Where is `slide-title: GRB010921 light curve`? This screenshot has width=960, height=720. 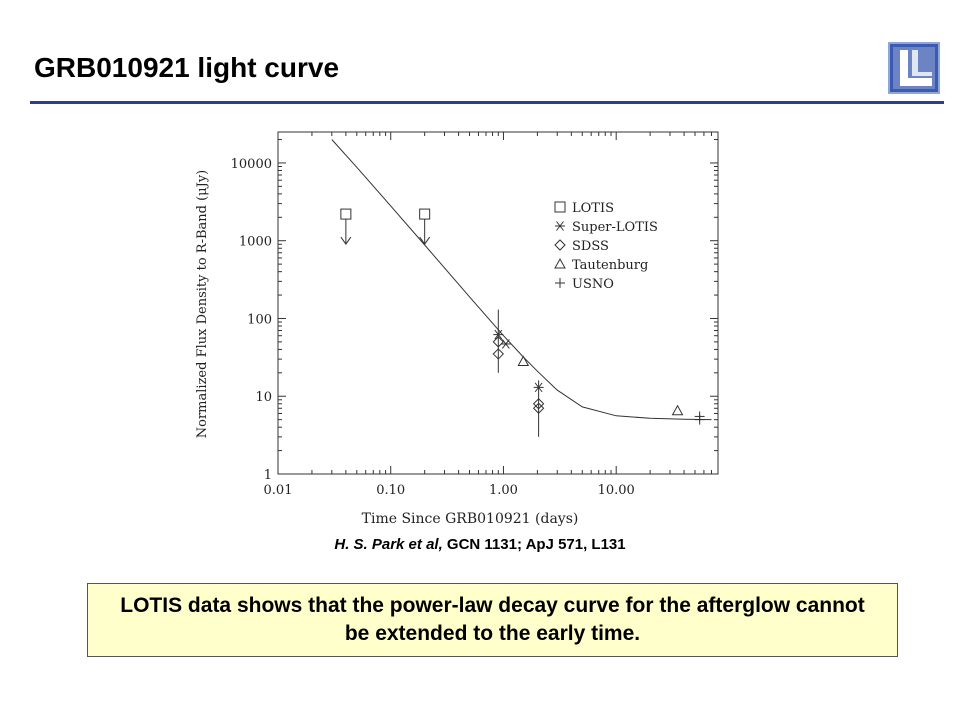 slide-title: GRB010921 light curve is located at coordinates (187, 67).